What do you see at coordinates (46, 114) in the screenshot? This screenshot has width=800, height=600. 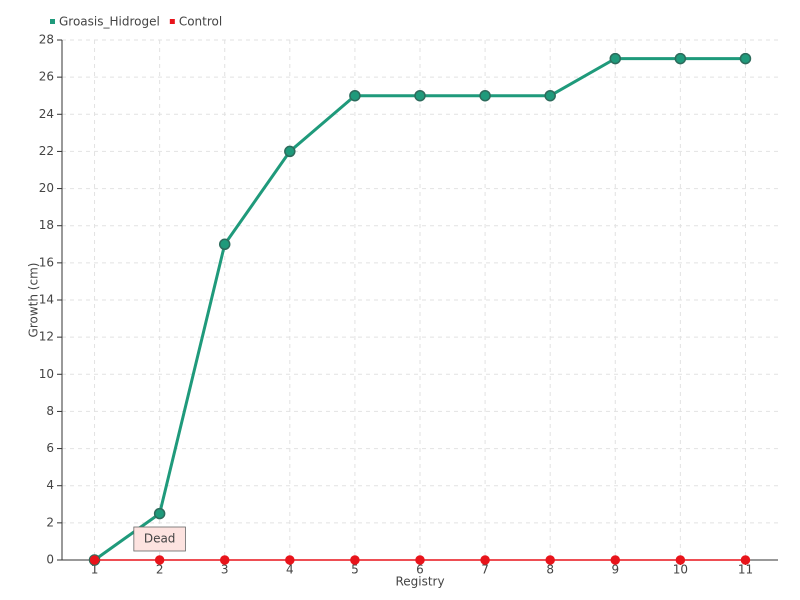 I see `y-tick-label: 24` at bounding box center [46, 114].